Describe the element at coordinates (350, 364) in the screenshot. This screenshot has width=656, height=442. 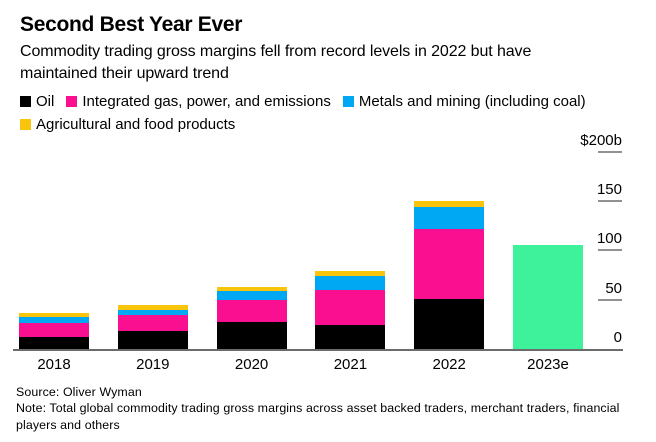
I see `x-axis-label: 2021` at that location.